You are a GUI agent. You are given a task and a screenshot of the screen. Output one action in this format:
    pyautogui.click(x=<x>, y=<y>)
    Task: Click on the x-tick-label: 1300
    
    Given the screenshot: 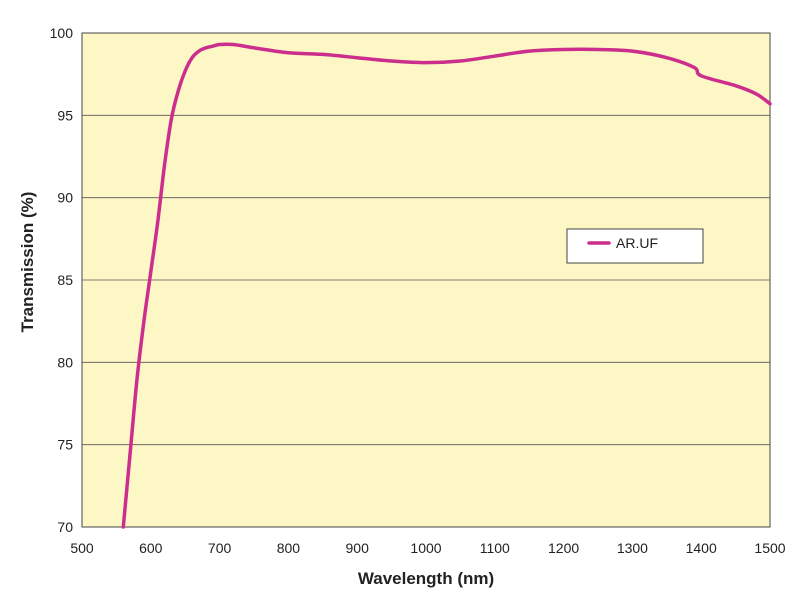 What is the action you would take?
    pyautogui.click(x=632, y=548)
    